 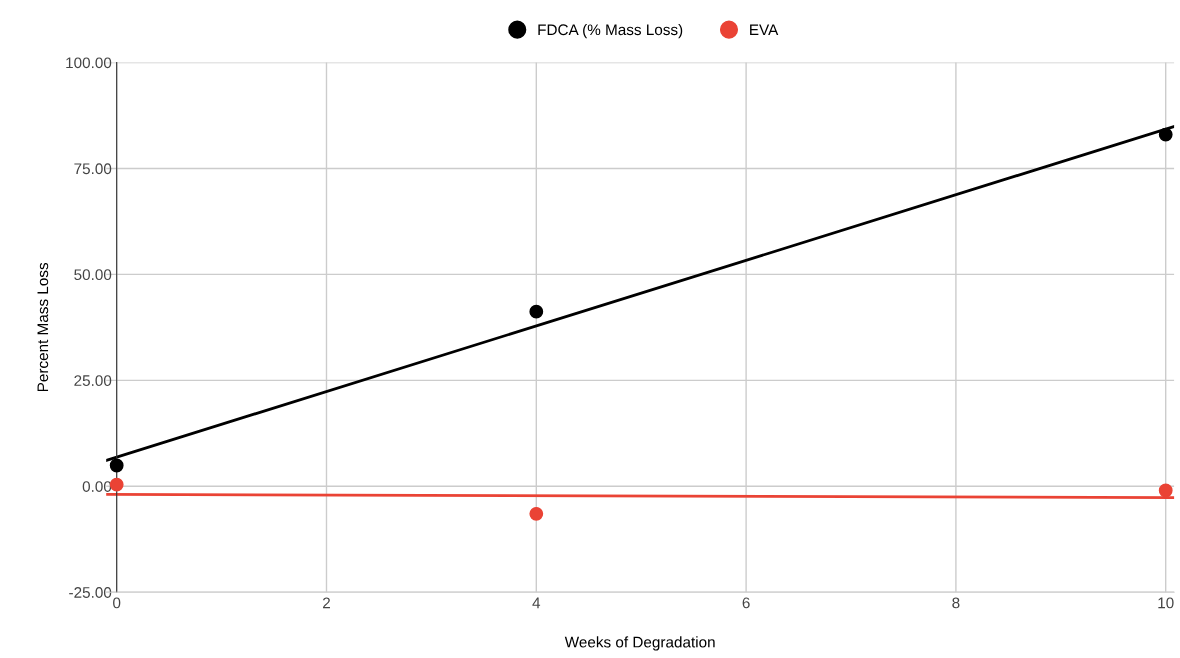 What do you see at coordinates (1166, 603) in the screenshot?
I see `x-tick-label: 10` at bounding box center [1166, 603].